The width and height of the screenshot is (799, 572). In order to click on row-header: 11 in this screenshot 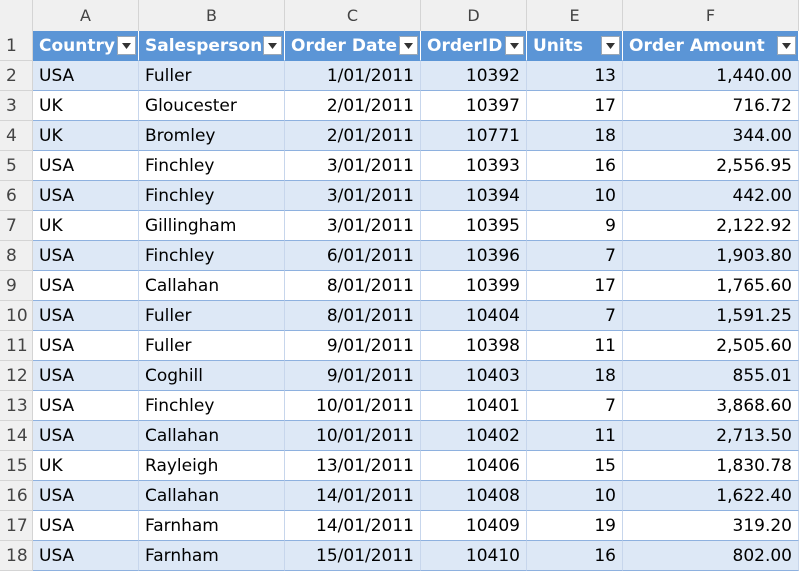, I will do `click(16, 346)`.